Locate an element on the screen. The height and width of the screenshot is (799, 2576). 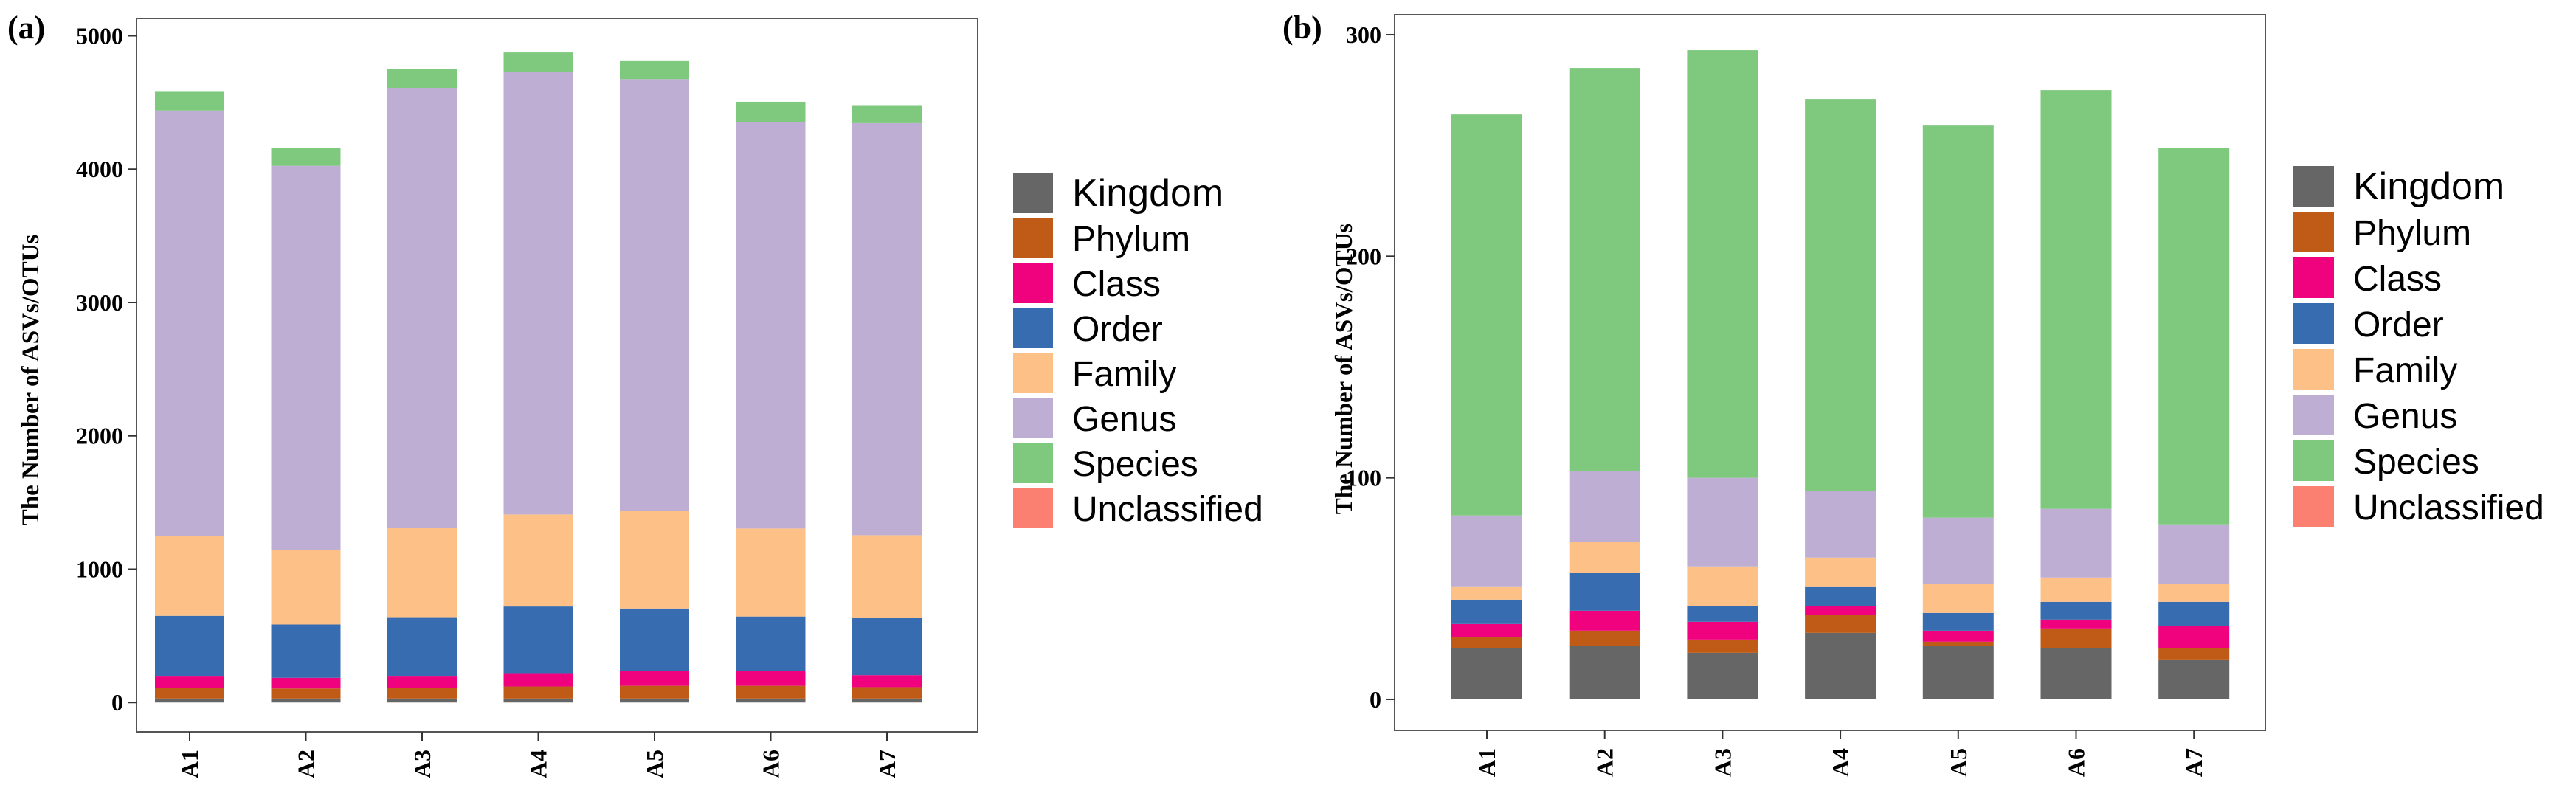
bar-segment-family-a2 is located at coordinates (1605, 557).